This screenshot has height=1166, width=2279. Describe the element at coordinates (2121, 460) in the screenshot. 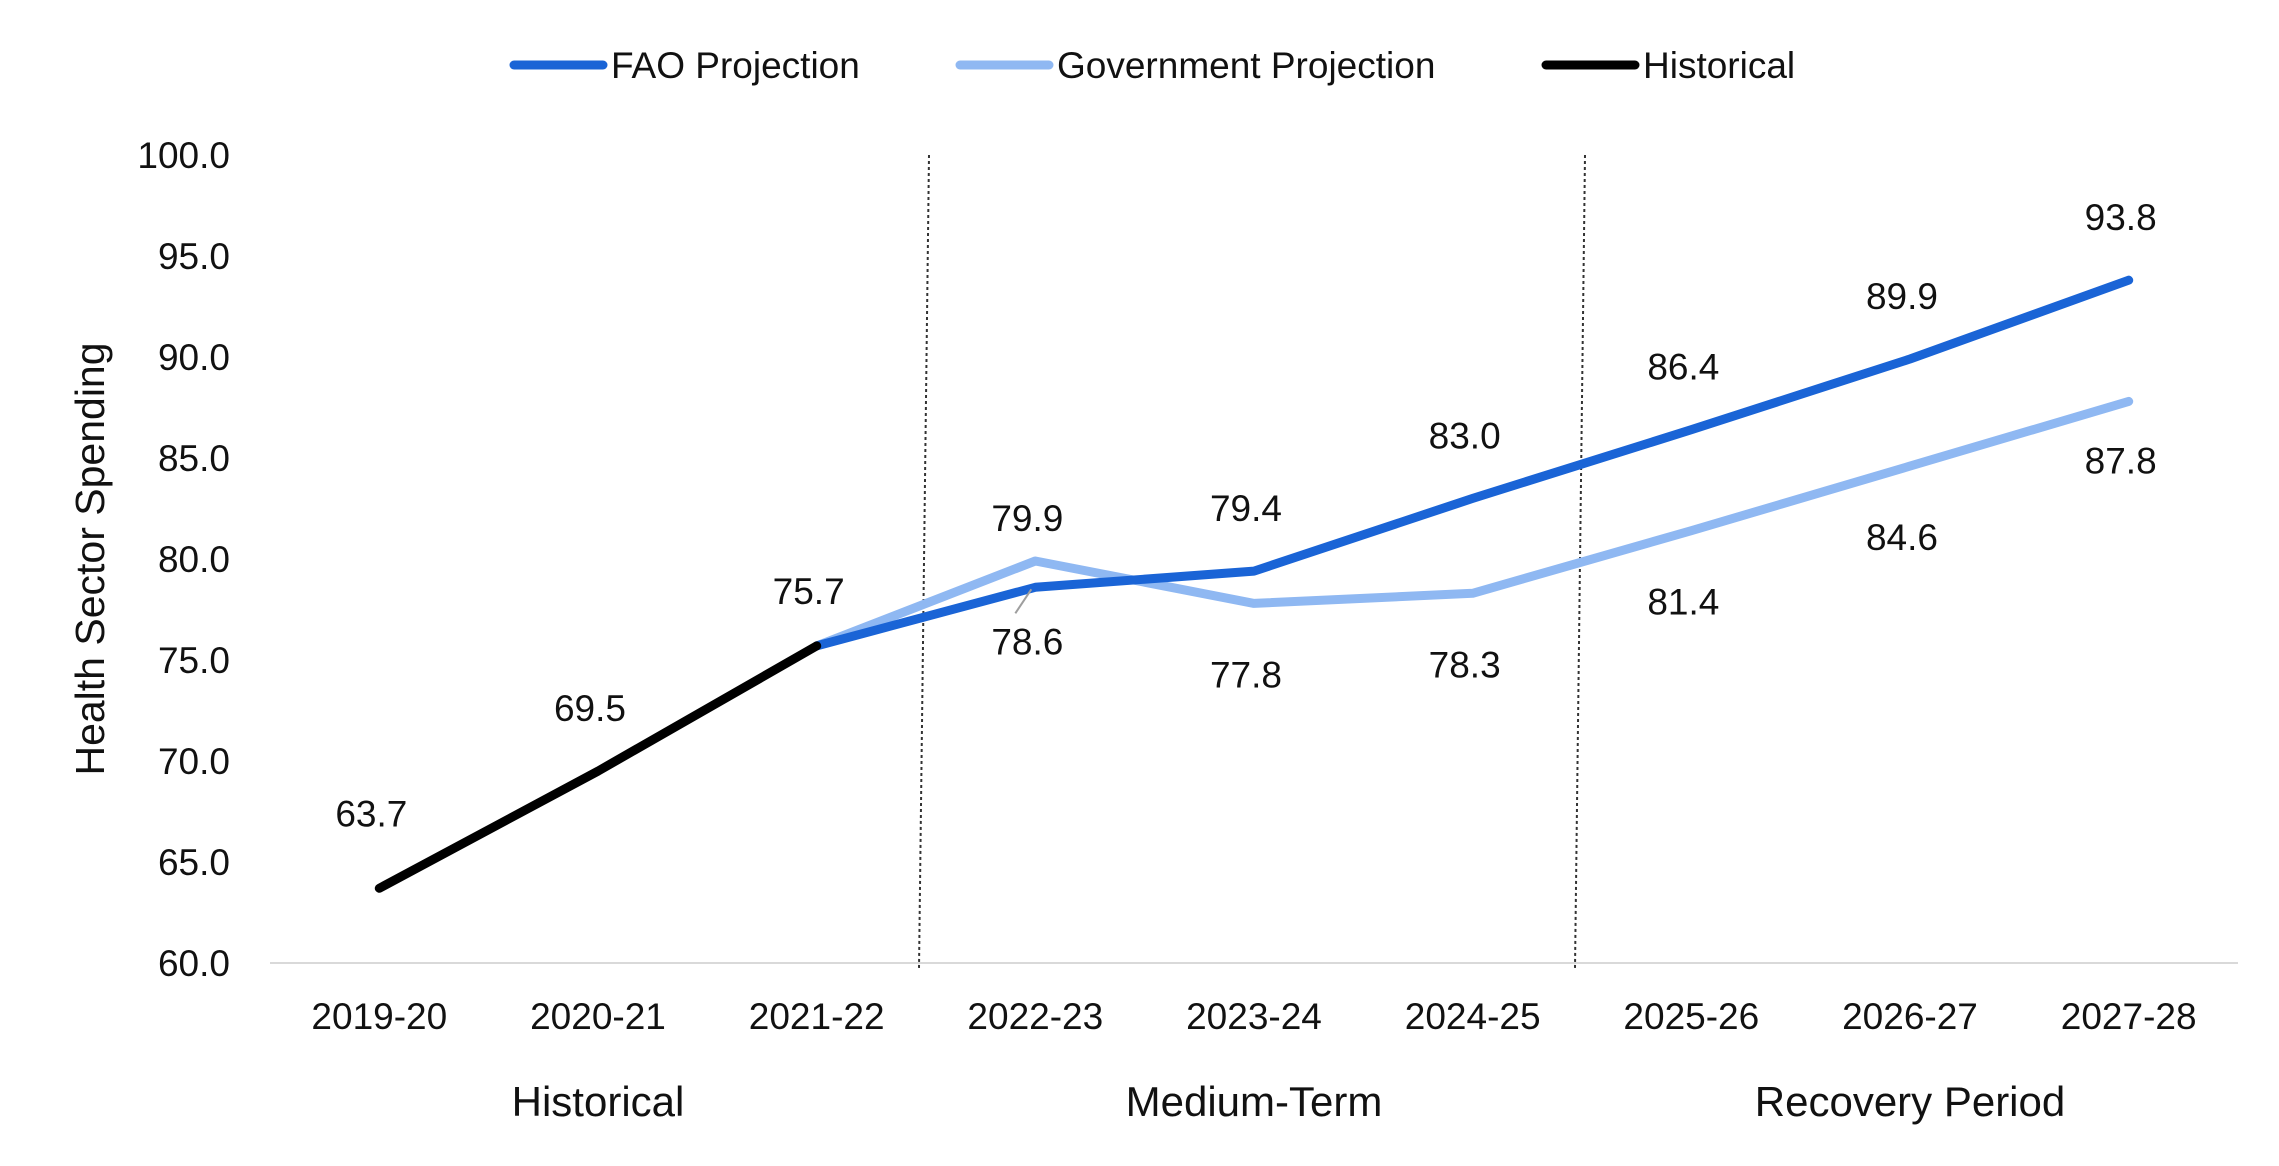

I see `data-label-government-projection: 87.8` at that location.